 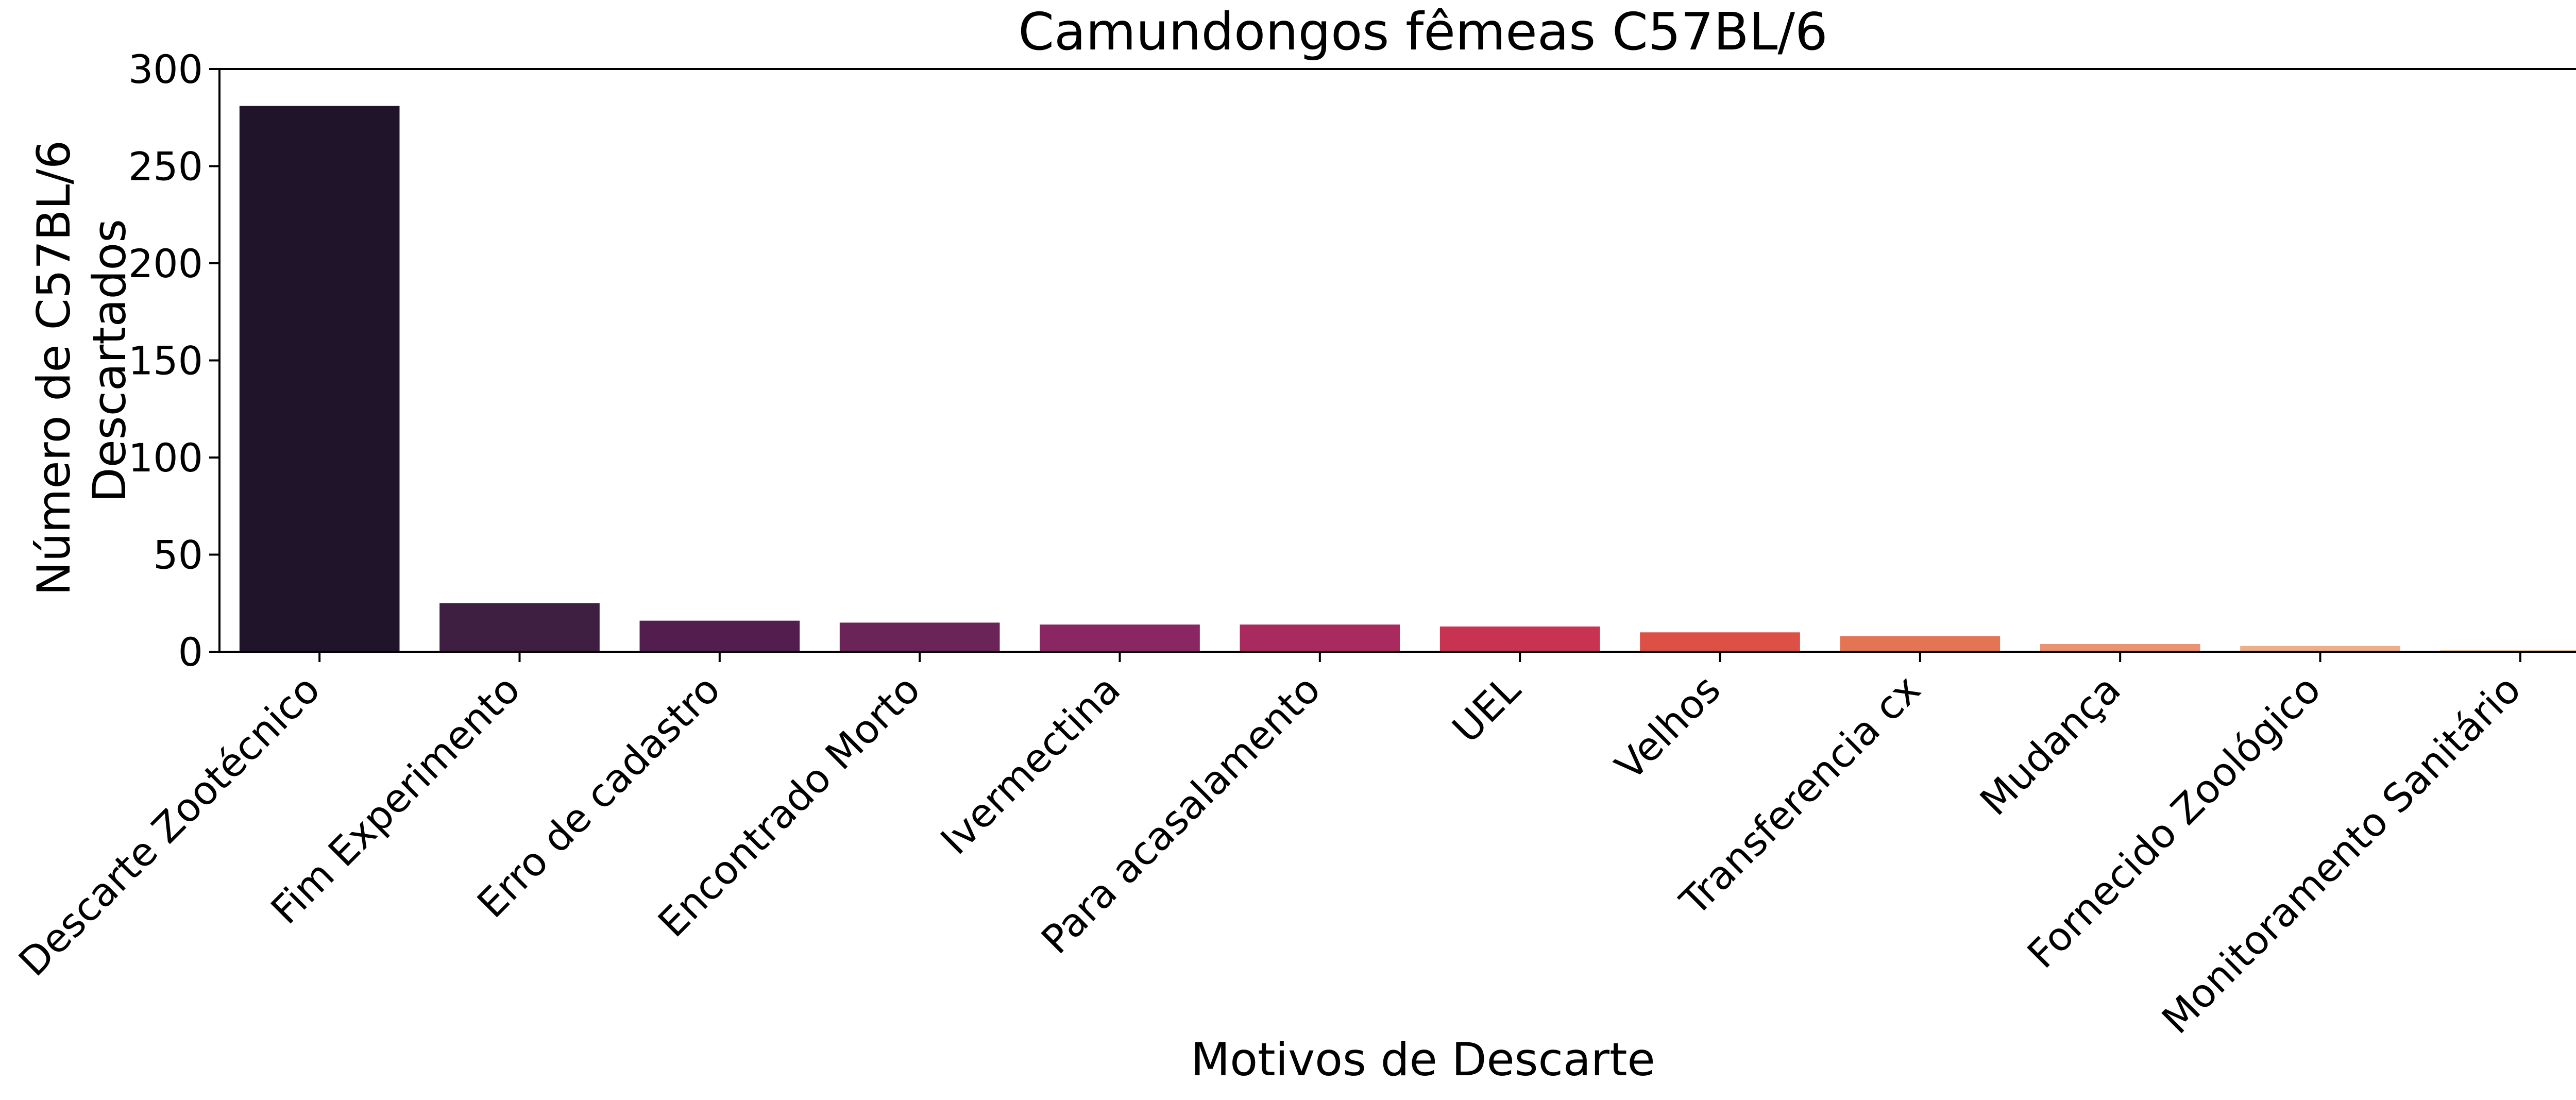 I want to click on y-tick-label: 100, so click(x=165, y=458).